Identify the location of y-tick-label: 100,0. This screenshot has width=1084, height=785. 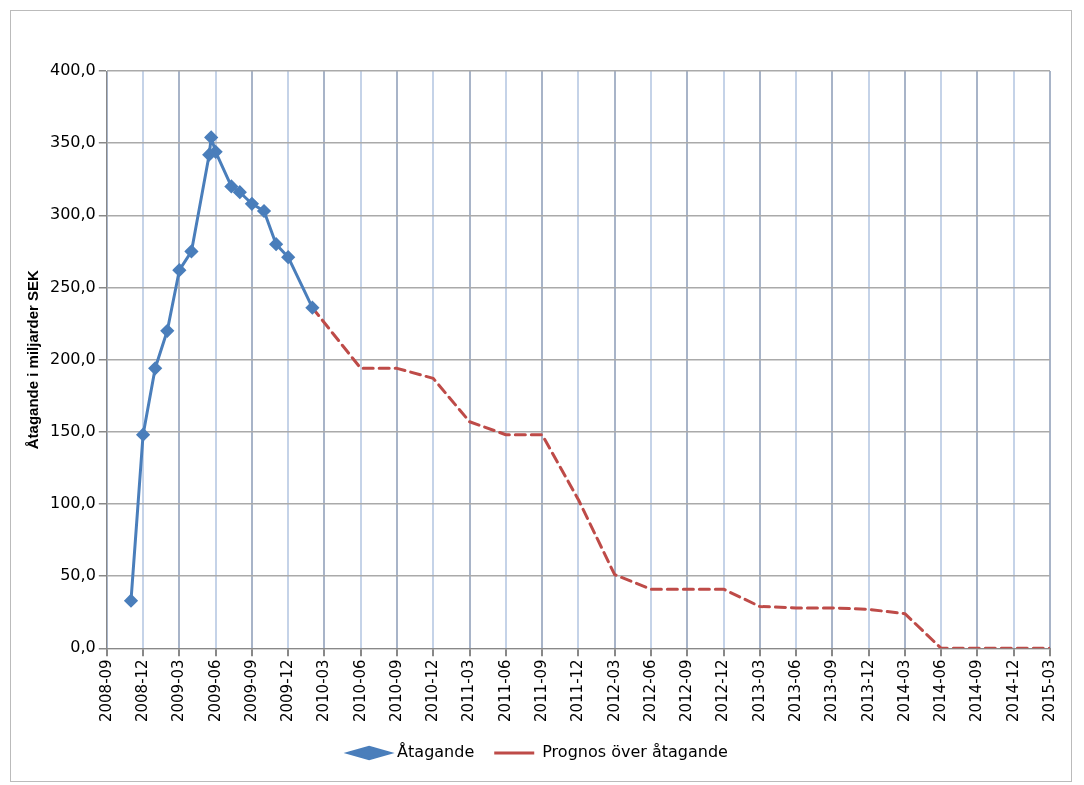
(72, 503).